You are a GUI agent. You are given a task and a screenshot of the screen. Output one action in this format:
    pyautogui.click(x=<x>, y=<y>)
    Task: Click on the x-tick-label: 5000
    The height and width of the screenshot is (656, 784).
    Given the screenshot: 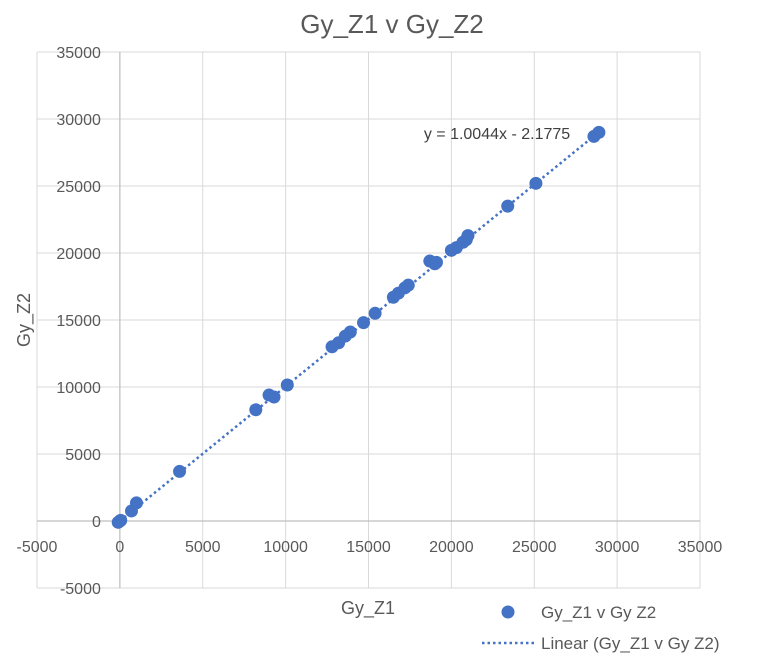 What is the action you would take?
    pyautogui.click(x=203, y=547)
    